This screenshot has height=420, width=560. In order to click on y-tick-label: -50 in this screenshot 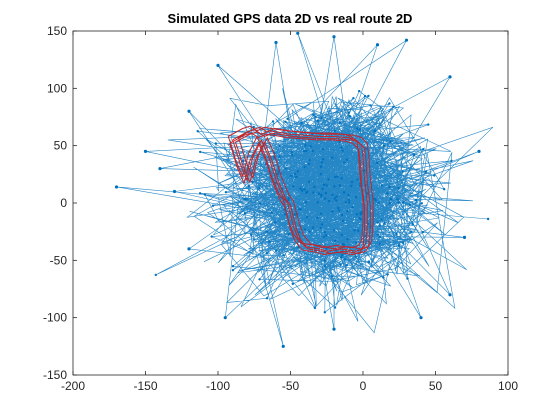, I will do `click(59, 260)`.